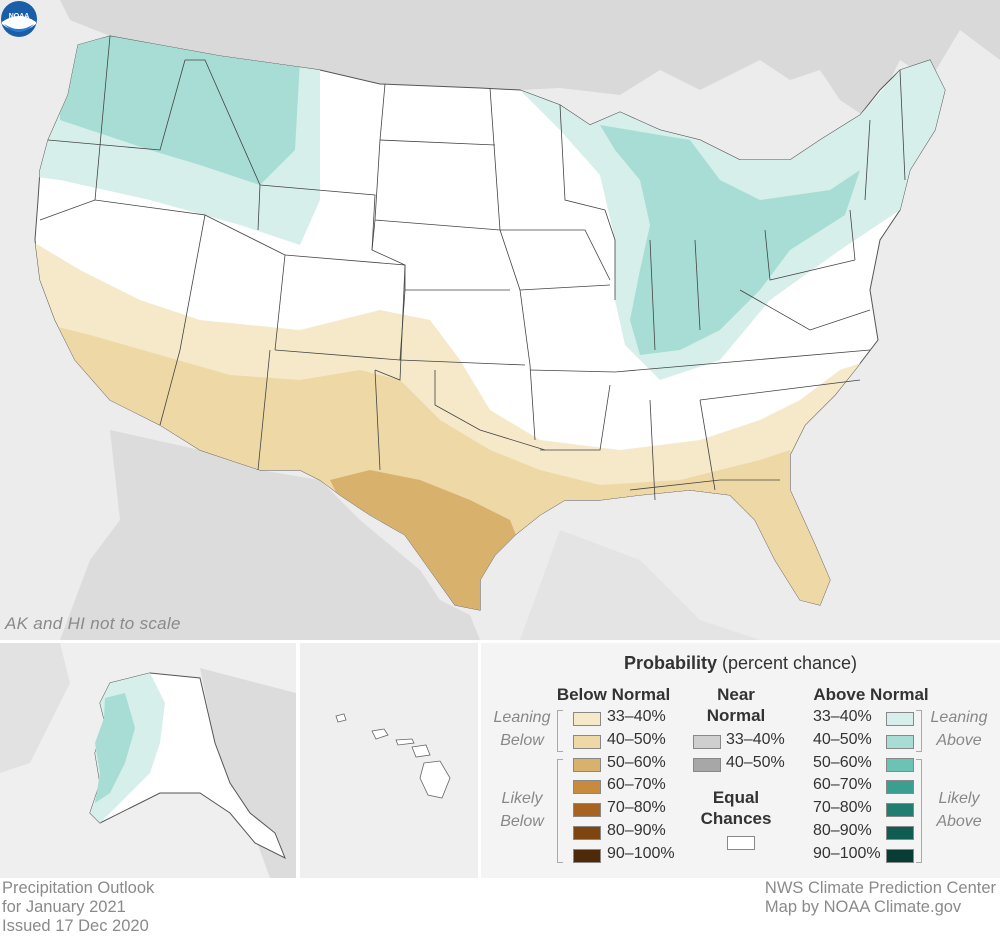 The height and width of the screenshot is (938, 1000). What do you see at coordinates (180, 110) in the screenshot?
I see `above-40-50-northwest` at bounding box center [180, 110].